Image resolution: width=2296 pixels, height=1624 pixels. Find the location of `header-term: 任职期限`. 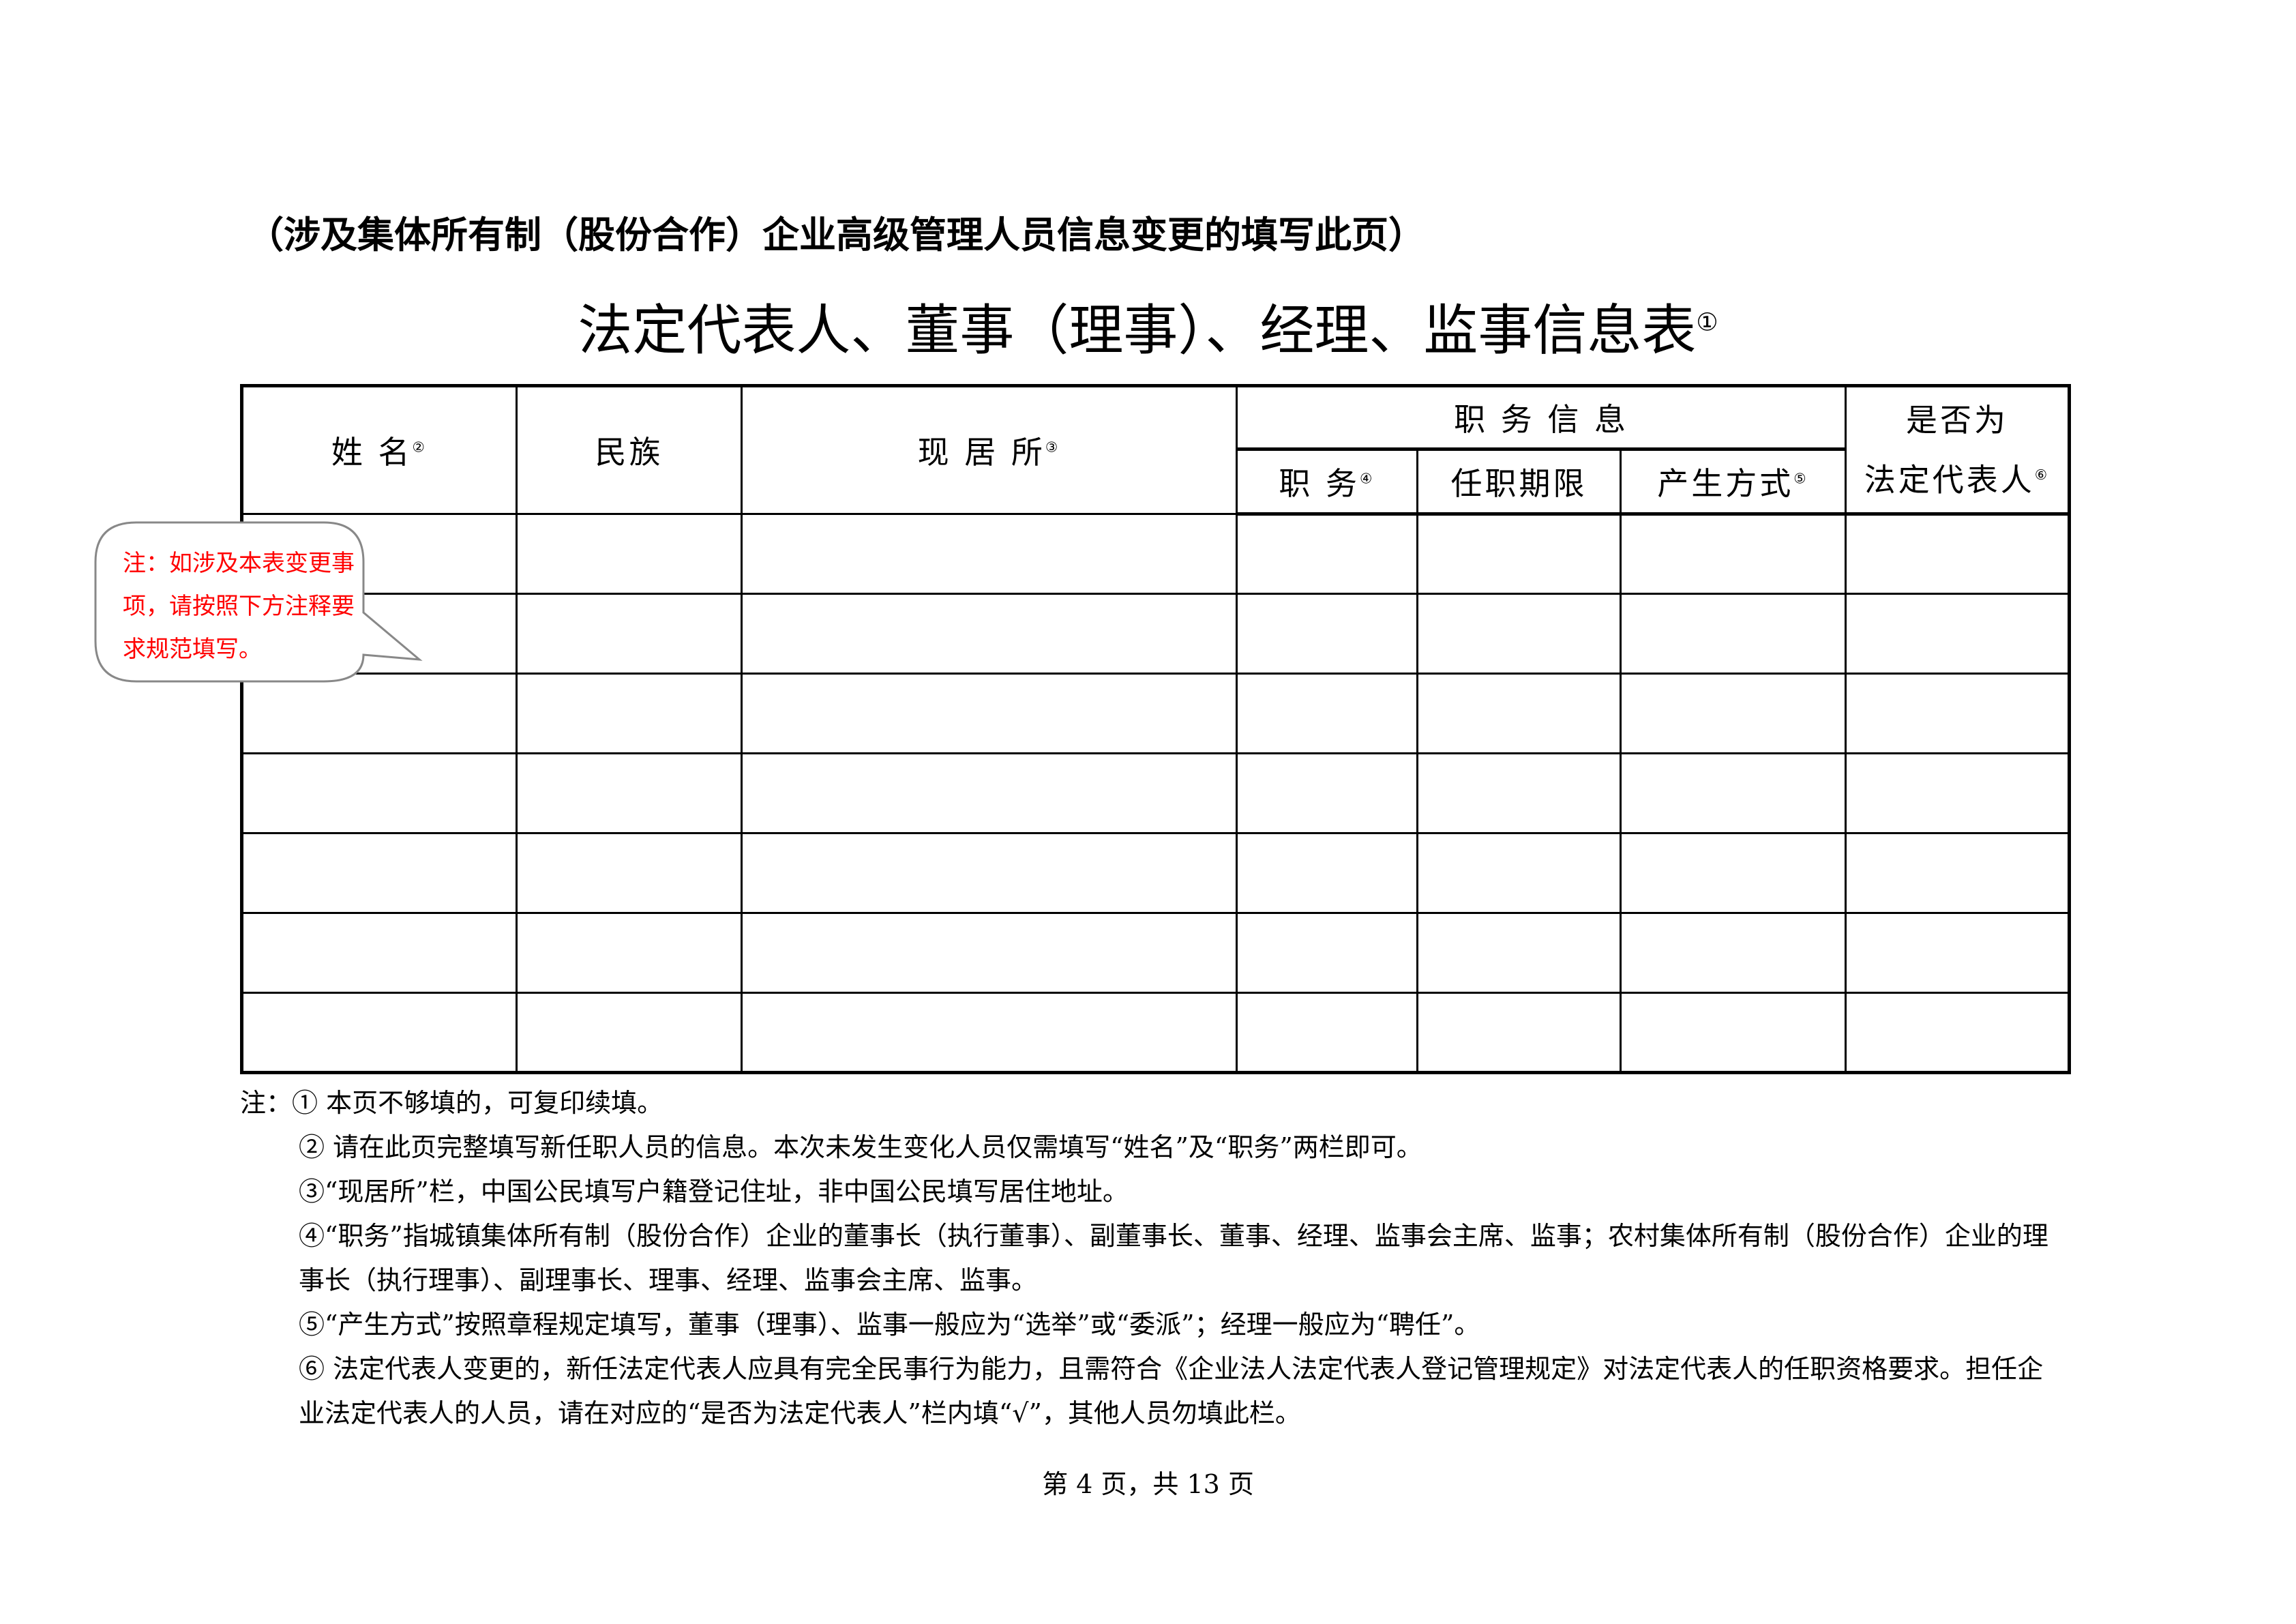

header-term: 任职期限 is located at coordinates (1519, 482).